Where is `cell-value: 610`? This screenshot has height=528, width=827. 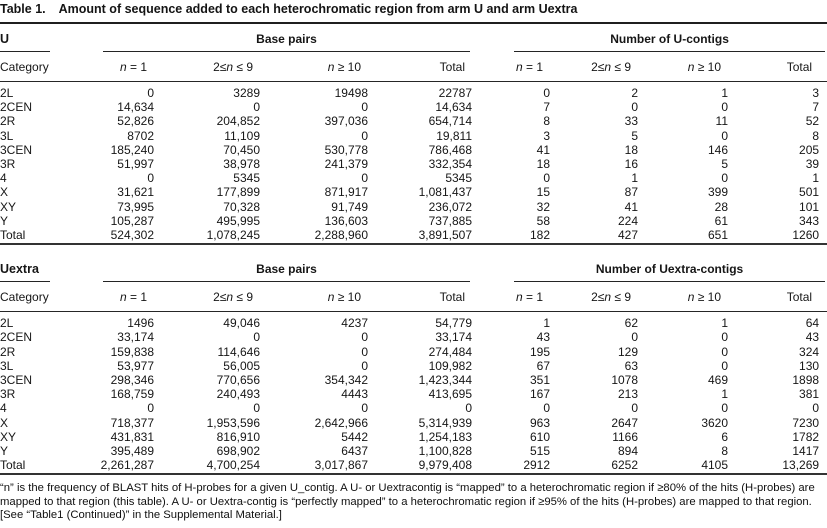 cell-value: 610 is located at coordinates (540, 436).